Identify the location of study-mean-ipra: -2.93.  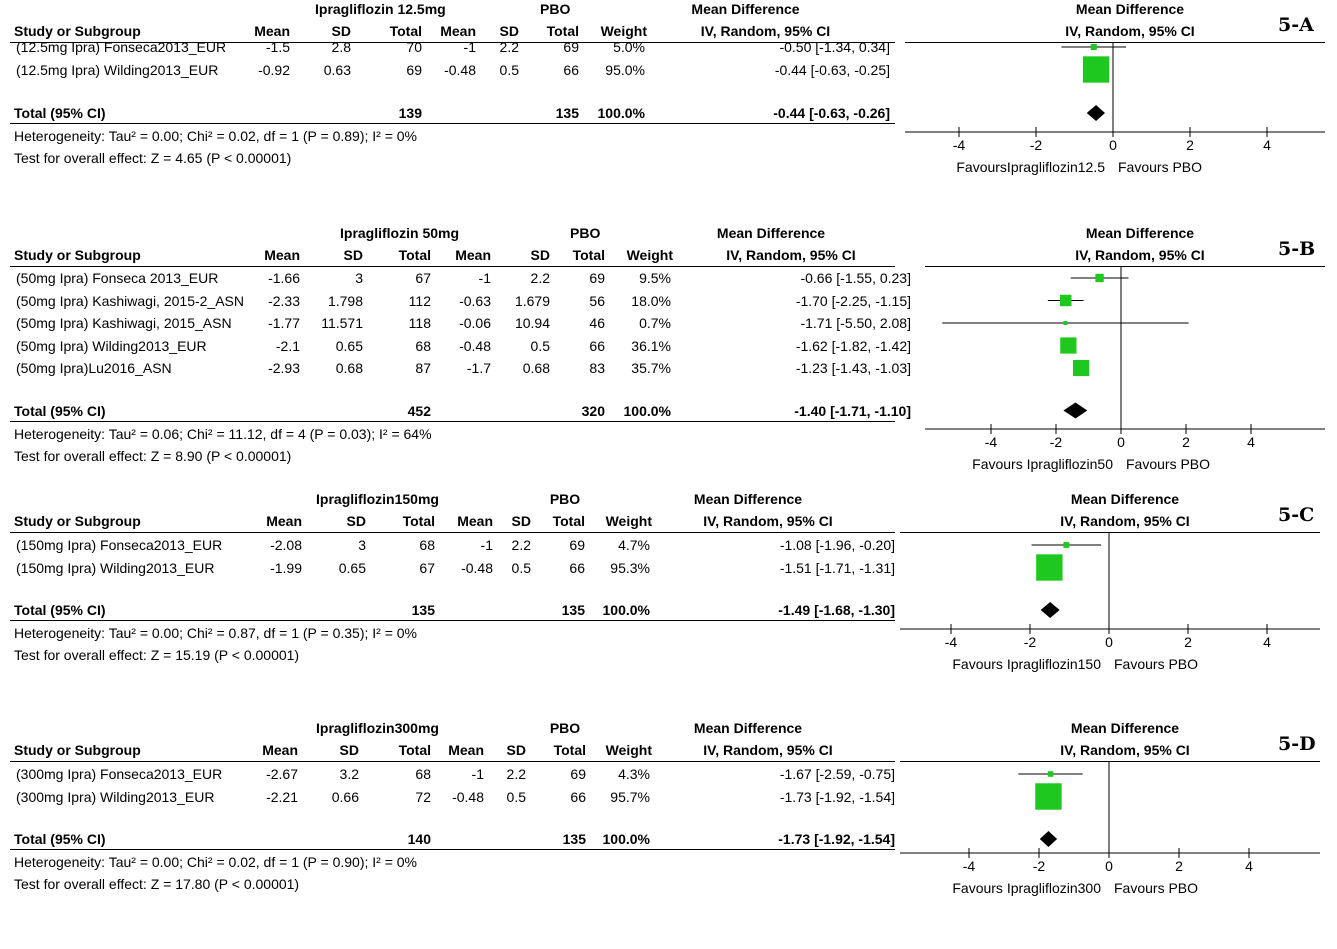
(284, 368).